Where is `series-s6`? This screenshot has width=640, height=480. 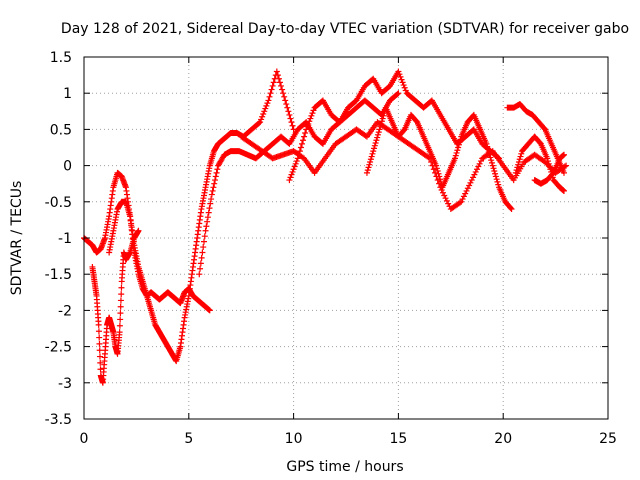 series-s6 is located at coordinates (394, 126).